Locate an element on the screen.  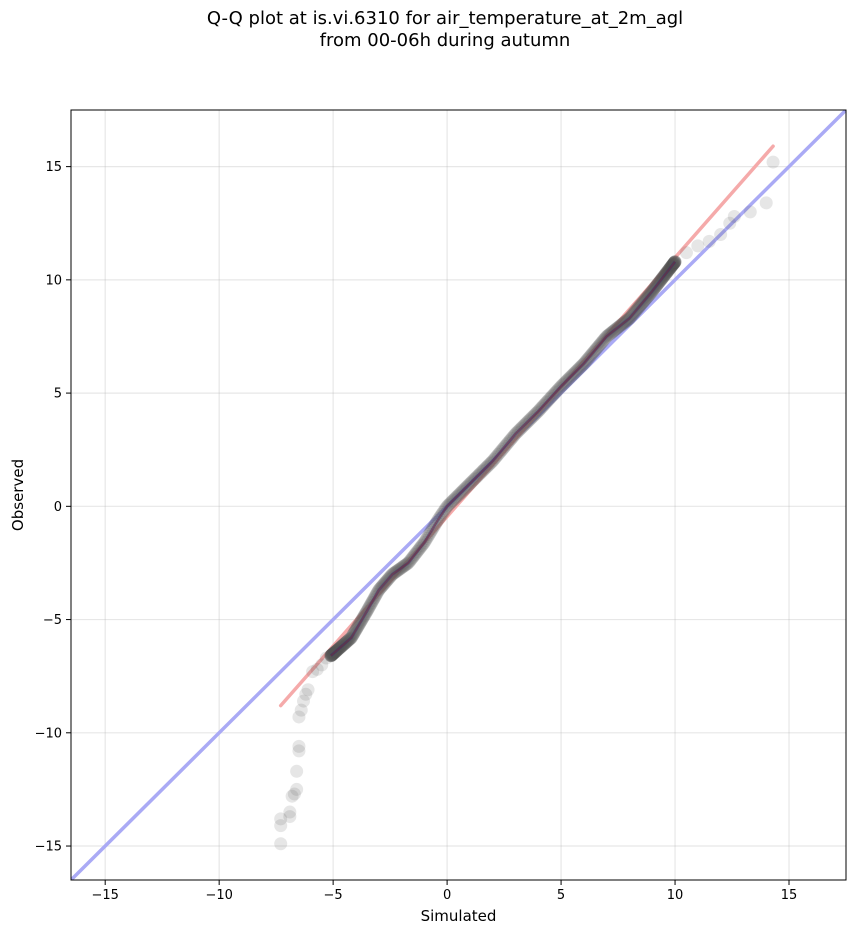
x-tick-label: 15 is located at coordinates (789, 895).